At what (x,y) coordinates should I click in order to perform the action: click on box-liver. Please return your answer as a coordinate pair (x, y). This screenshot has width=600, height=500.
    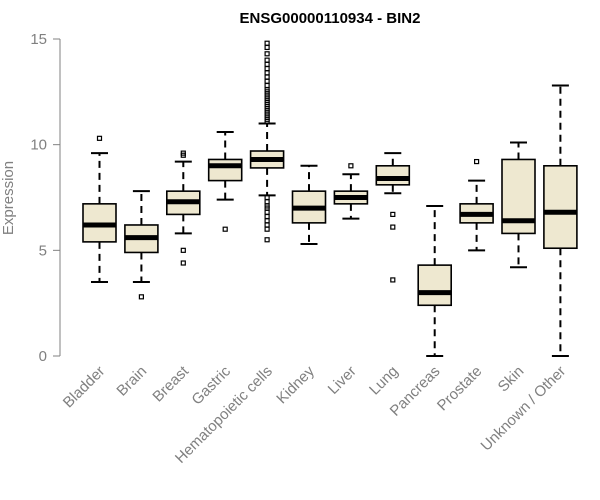
    Looking at the image, I should click on (351, 191).